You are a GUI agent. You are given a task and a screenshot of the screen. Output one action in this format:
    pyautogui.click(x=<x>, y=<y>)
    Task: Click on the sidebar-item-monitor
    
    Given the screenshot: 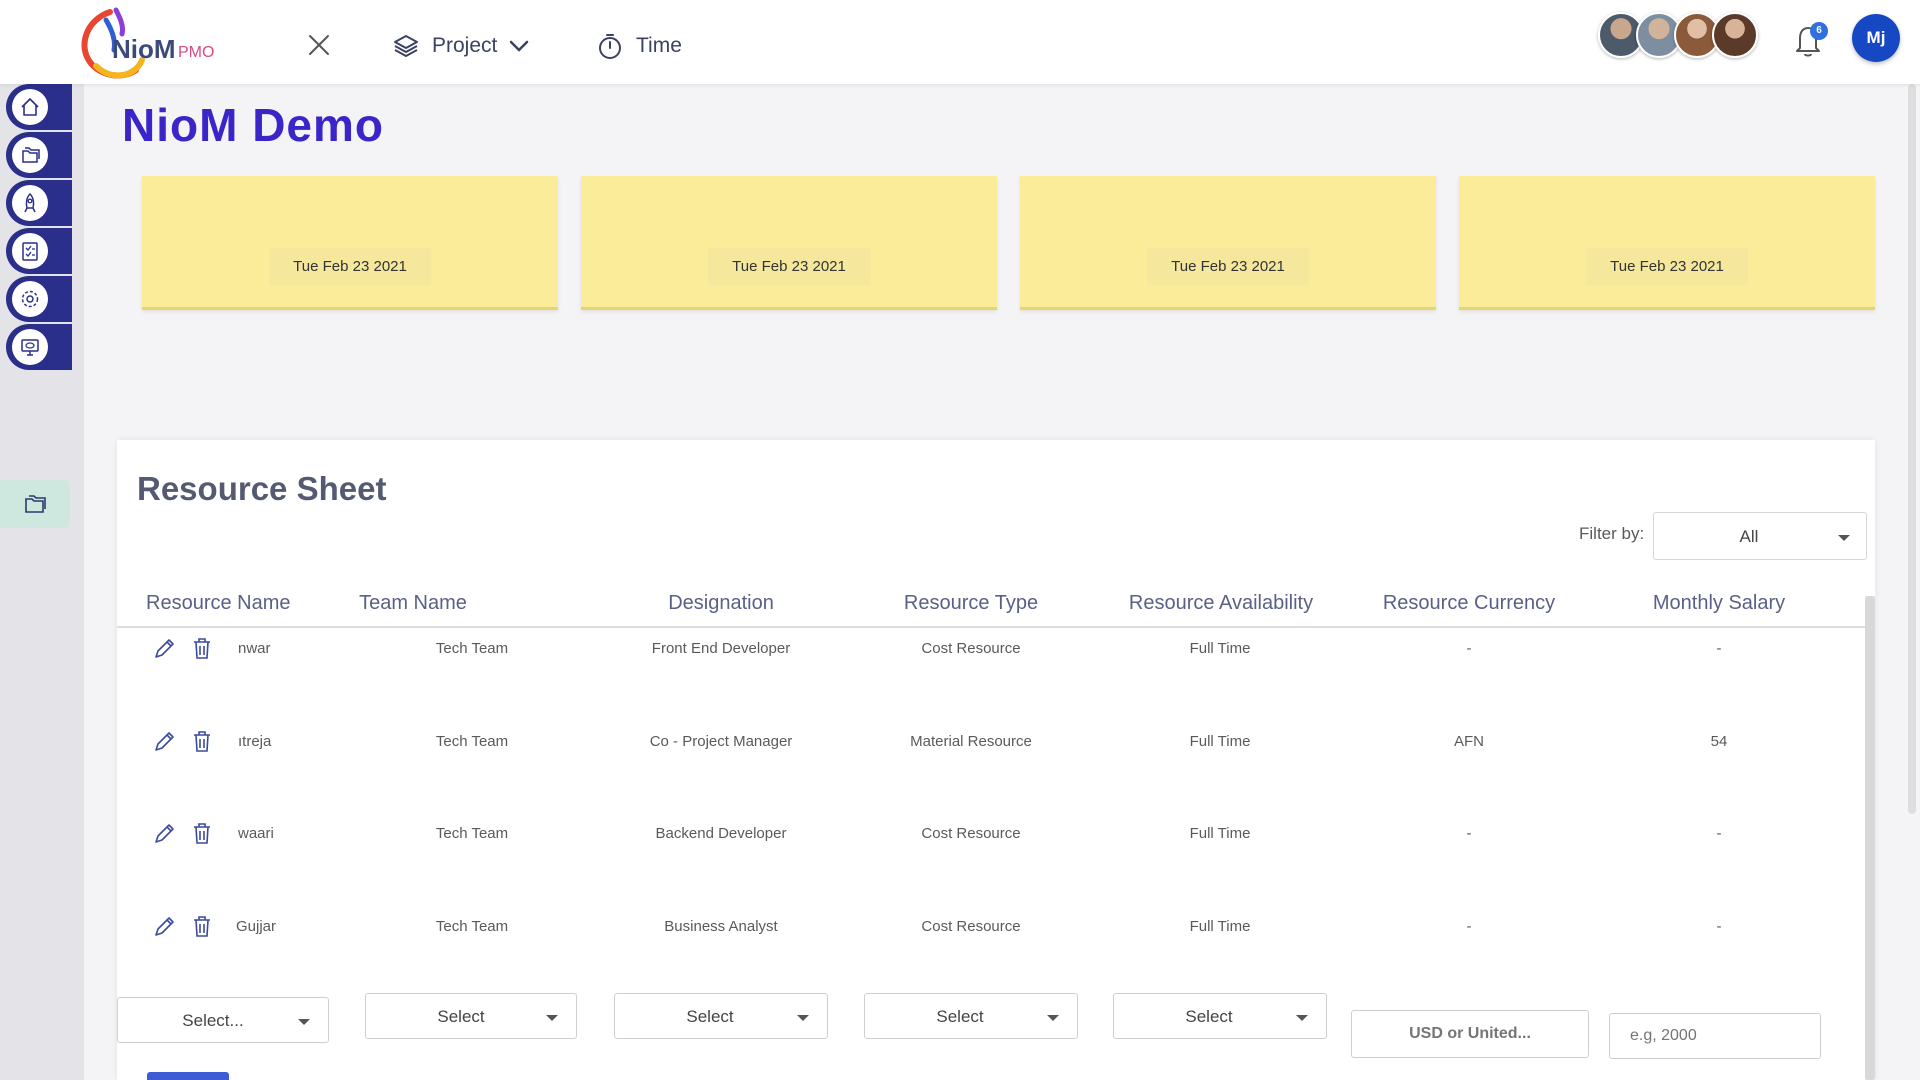 What is the action you would take?
    pyautogui.click(x=39, y=347)
    